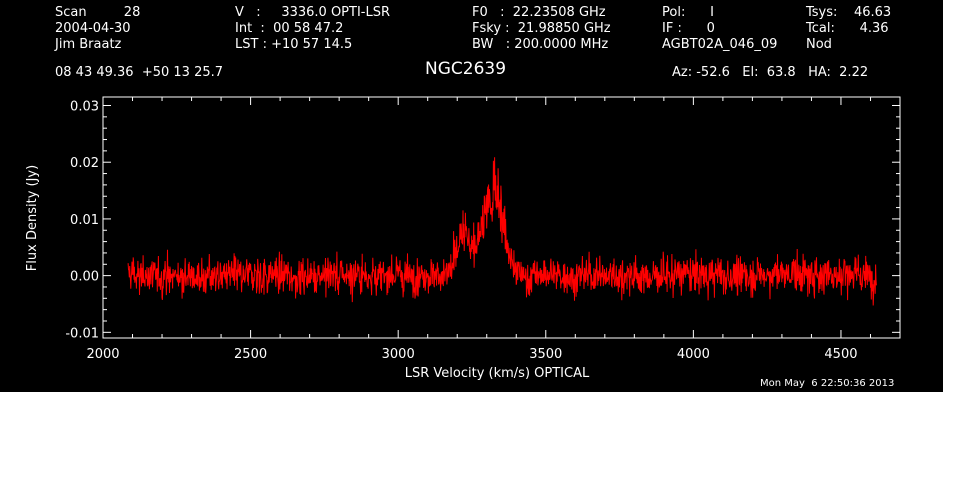 The height and width of the screenshot is (490, 962). What do you see at coordinates (688, 12) in the screenshot?
I see `polarization-info: Pol: I` at bounding box center [688, 12].